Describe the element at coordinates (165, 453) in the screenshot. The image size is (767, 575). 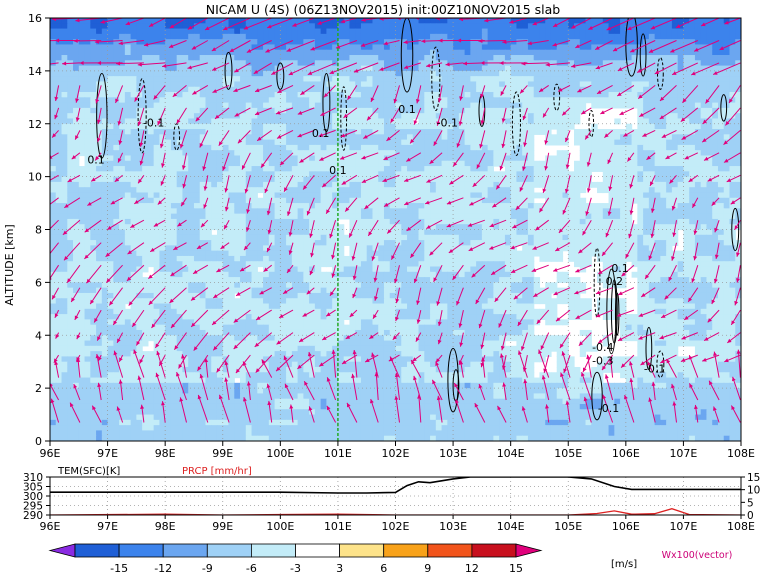
I see `x-tick-label: 98E` at that location.